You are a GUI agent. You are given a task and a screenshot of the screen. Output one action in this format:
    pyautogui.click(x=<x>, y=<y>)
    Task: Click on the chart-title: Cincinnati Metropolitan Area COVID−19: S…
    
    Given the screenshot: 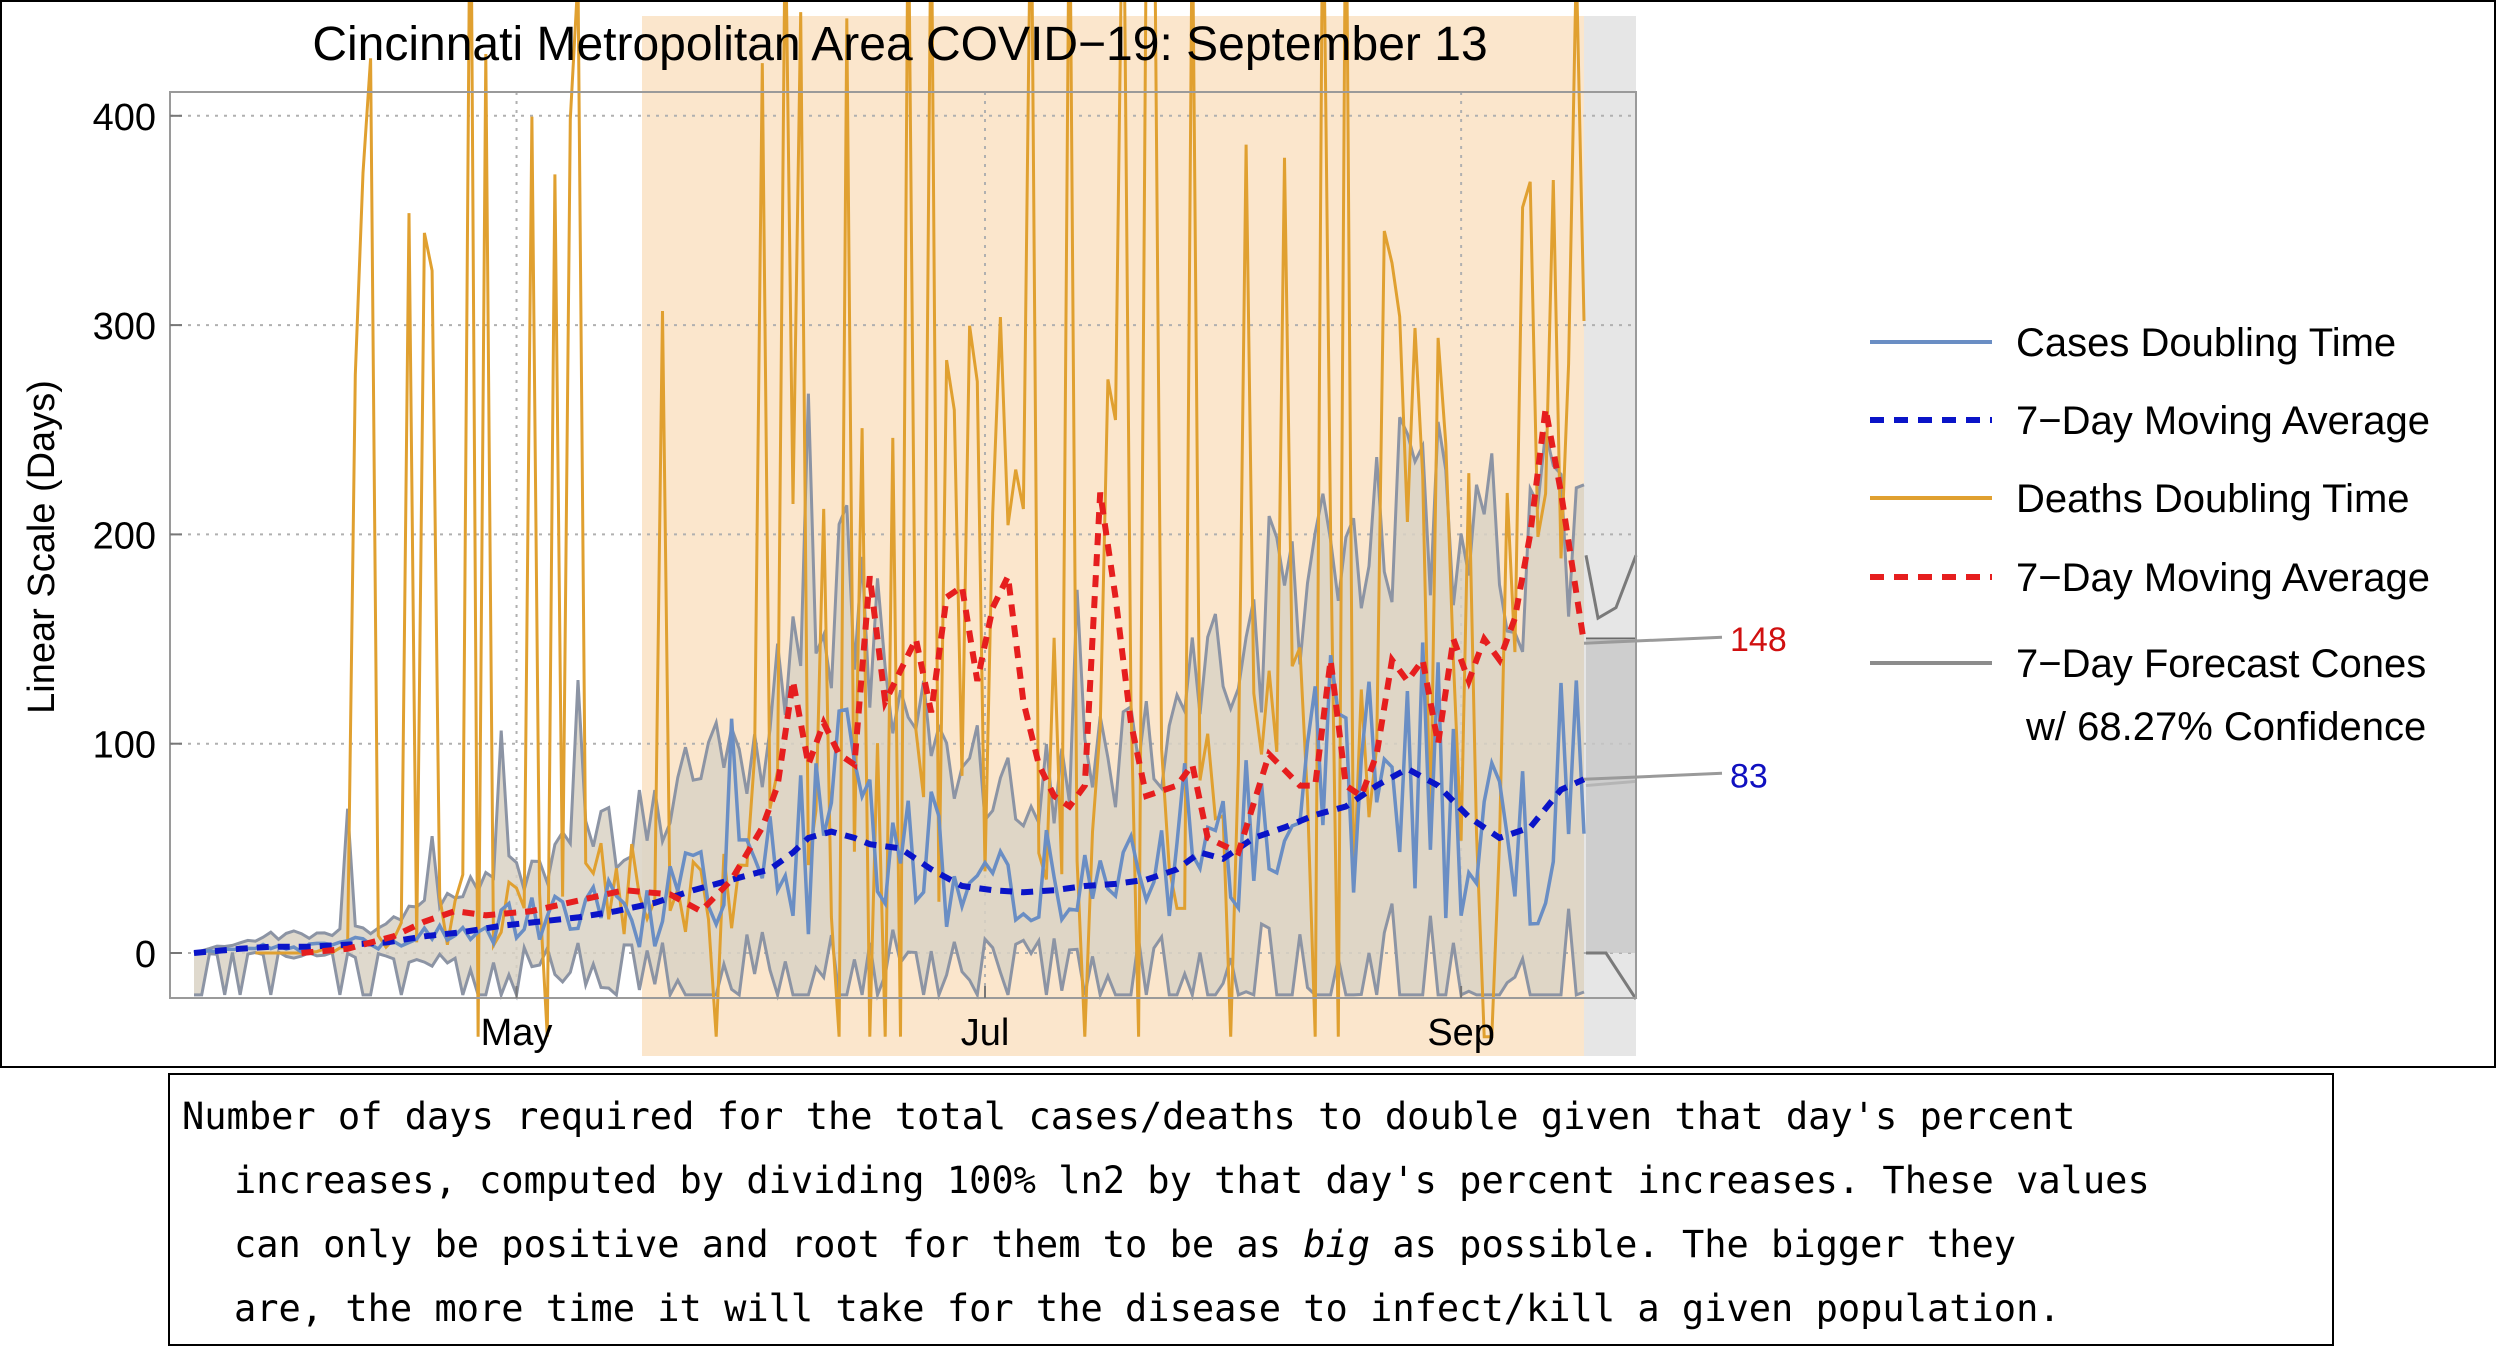 What is the action you would take?
    pyautogui.click(x=899, y=44)
    